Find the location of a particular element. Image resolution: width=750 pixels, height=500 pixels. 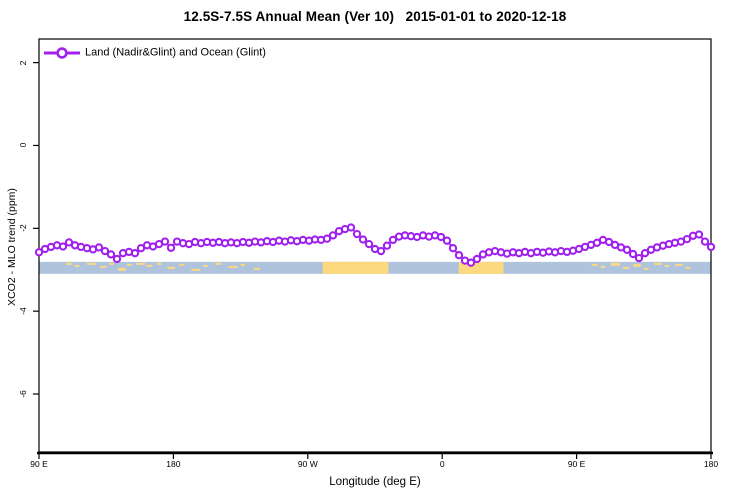

legend-marker-icon is located at coordinates (62, 53).